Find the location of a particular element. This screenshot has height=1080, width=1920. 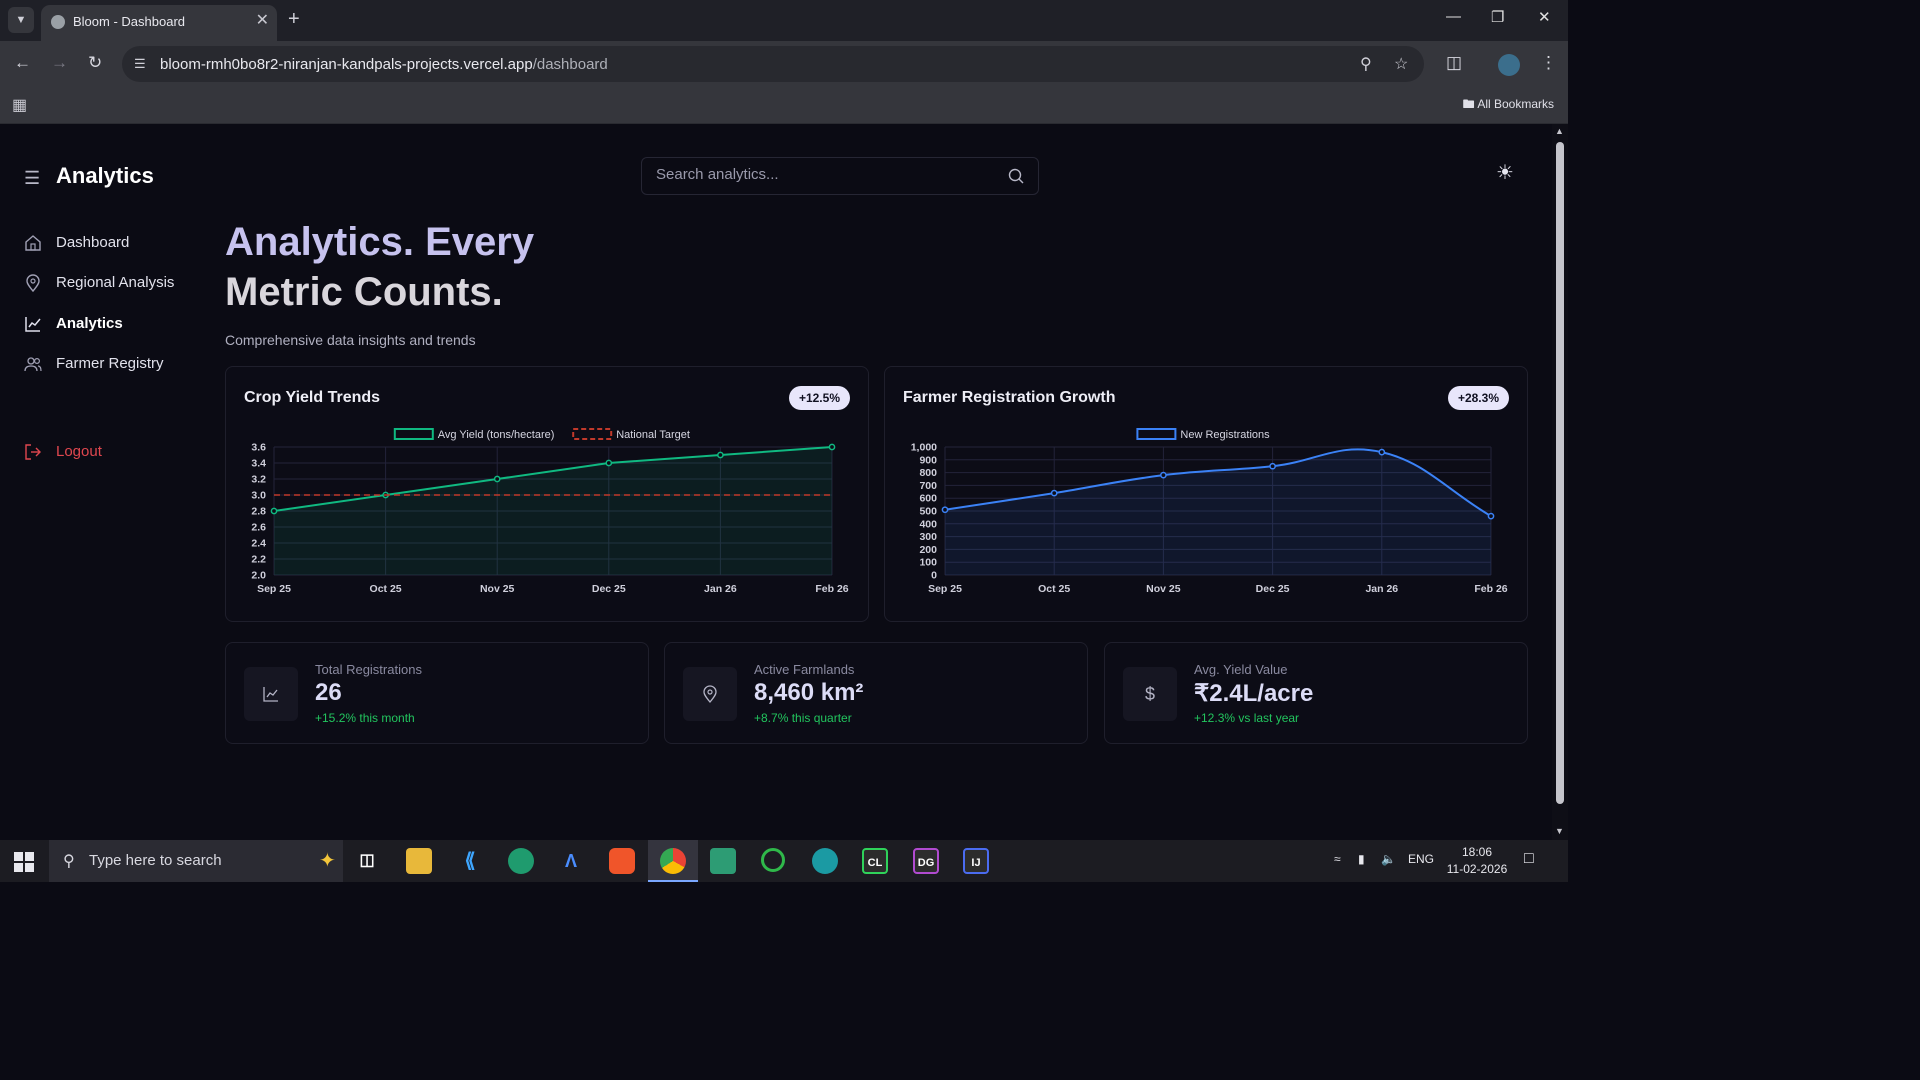

browser-menu-icon: ⋮ is located at coordinates (1548, 62).